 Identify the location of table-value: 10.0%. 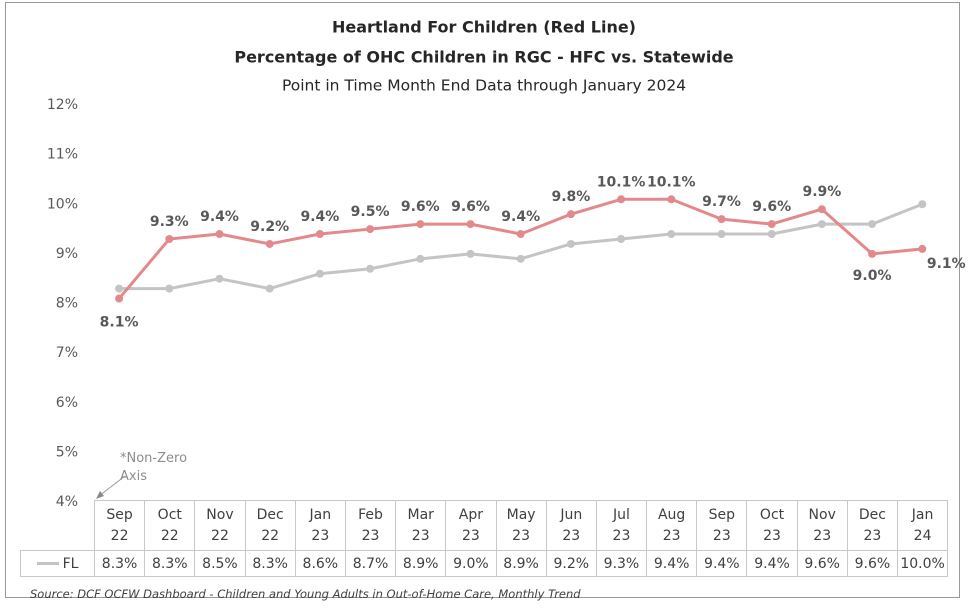
(922, 563).